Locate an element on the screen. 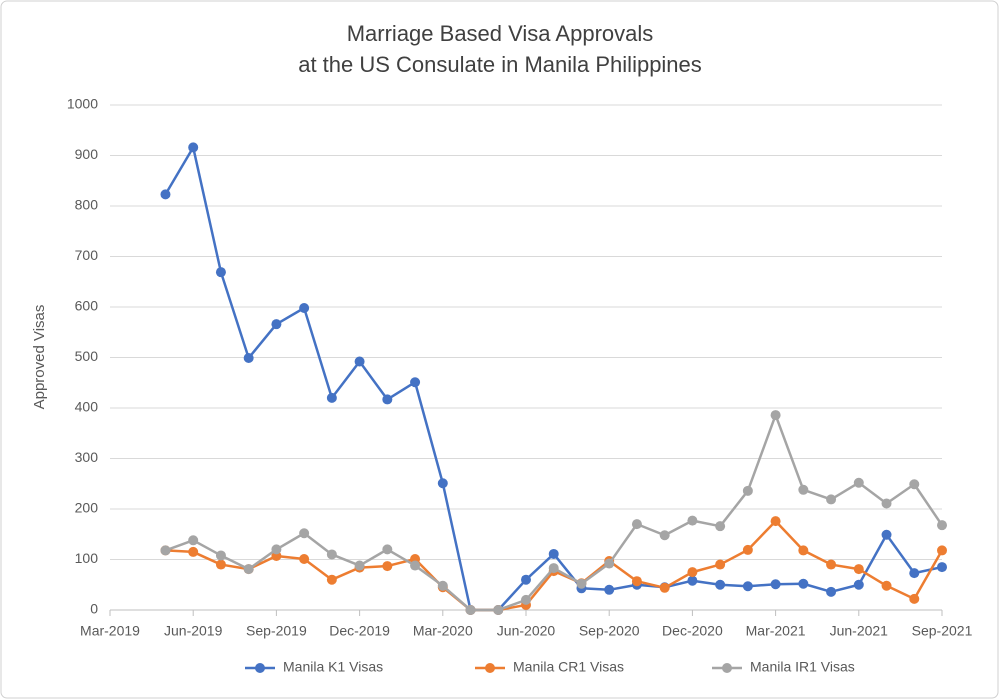 The height and width of the screenshot is (700, 1000). y-tick-label: 800 is located at coordinates (87, 205).